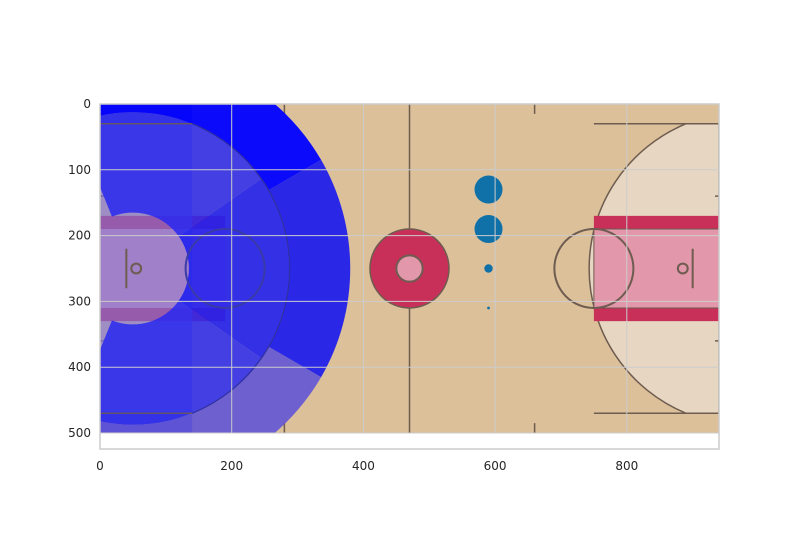 This screenshot has height=550, width=800. What do you see at coordinates (79, 170) in the screenshot?
I see `y-tick-label: 100` at bounding box center [79, 170].